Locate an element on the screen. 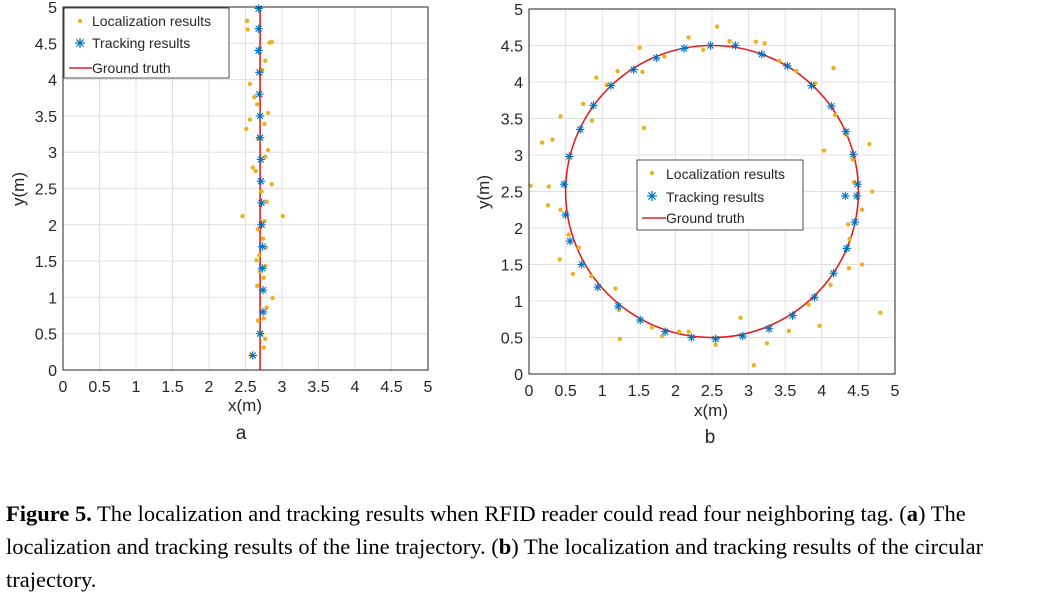 This screenshot has height=596, width=1054. panel-label-b: b is located at coordinates (710, 437).